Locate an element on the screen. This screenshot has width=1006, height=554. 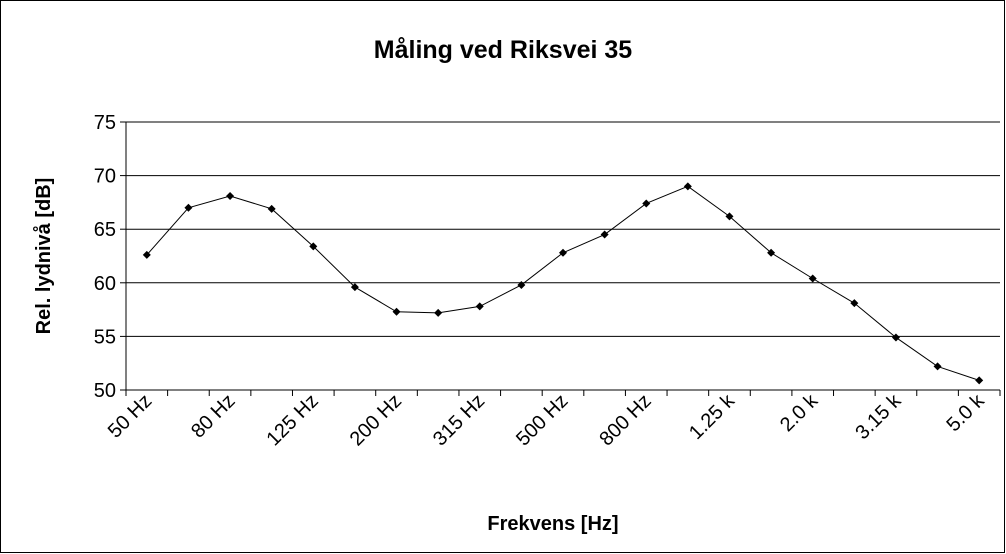
y-axis-title: Rel. lydnivå [dB] is located at coordinates (43, 256).